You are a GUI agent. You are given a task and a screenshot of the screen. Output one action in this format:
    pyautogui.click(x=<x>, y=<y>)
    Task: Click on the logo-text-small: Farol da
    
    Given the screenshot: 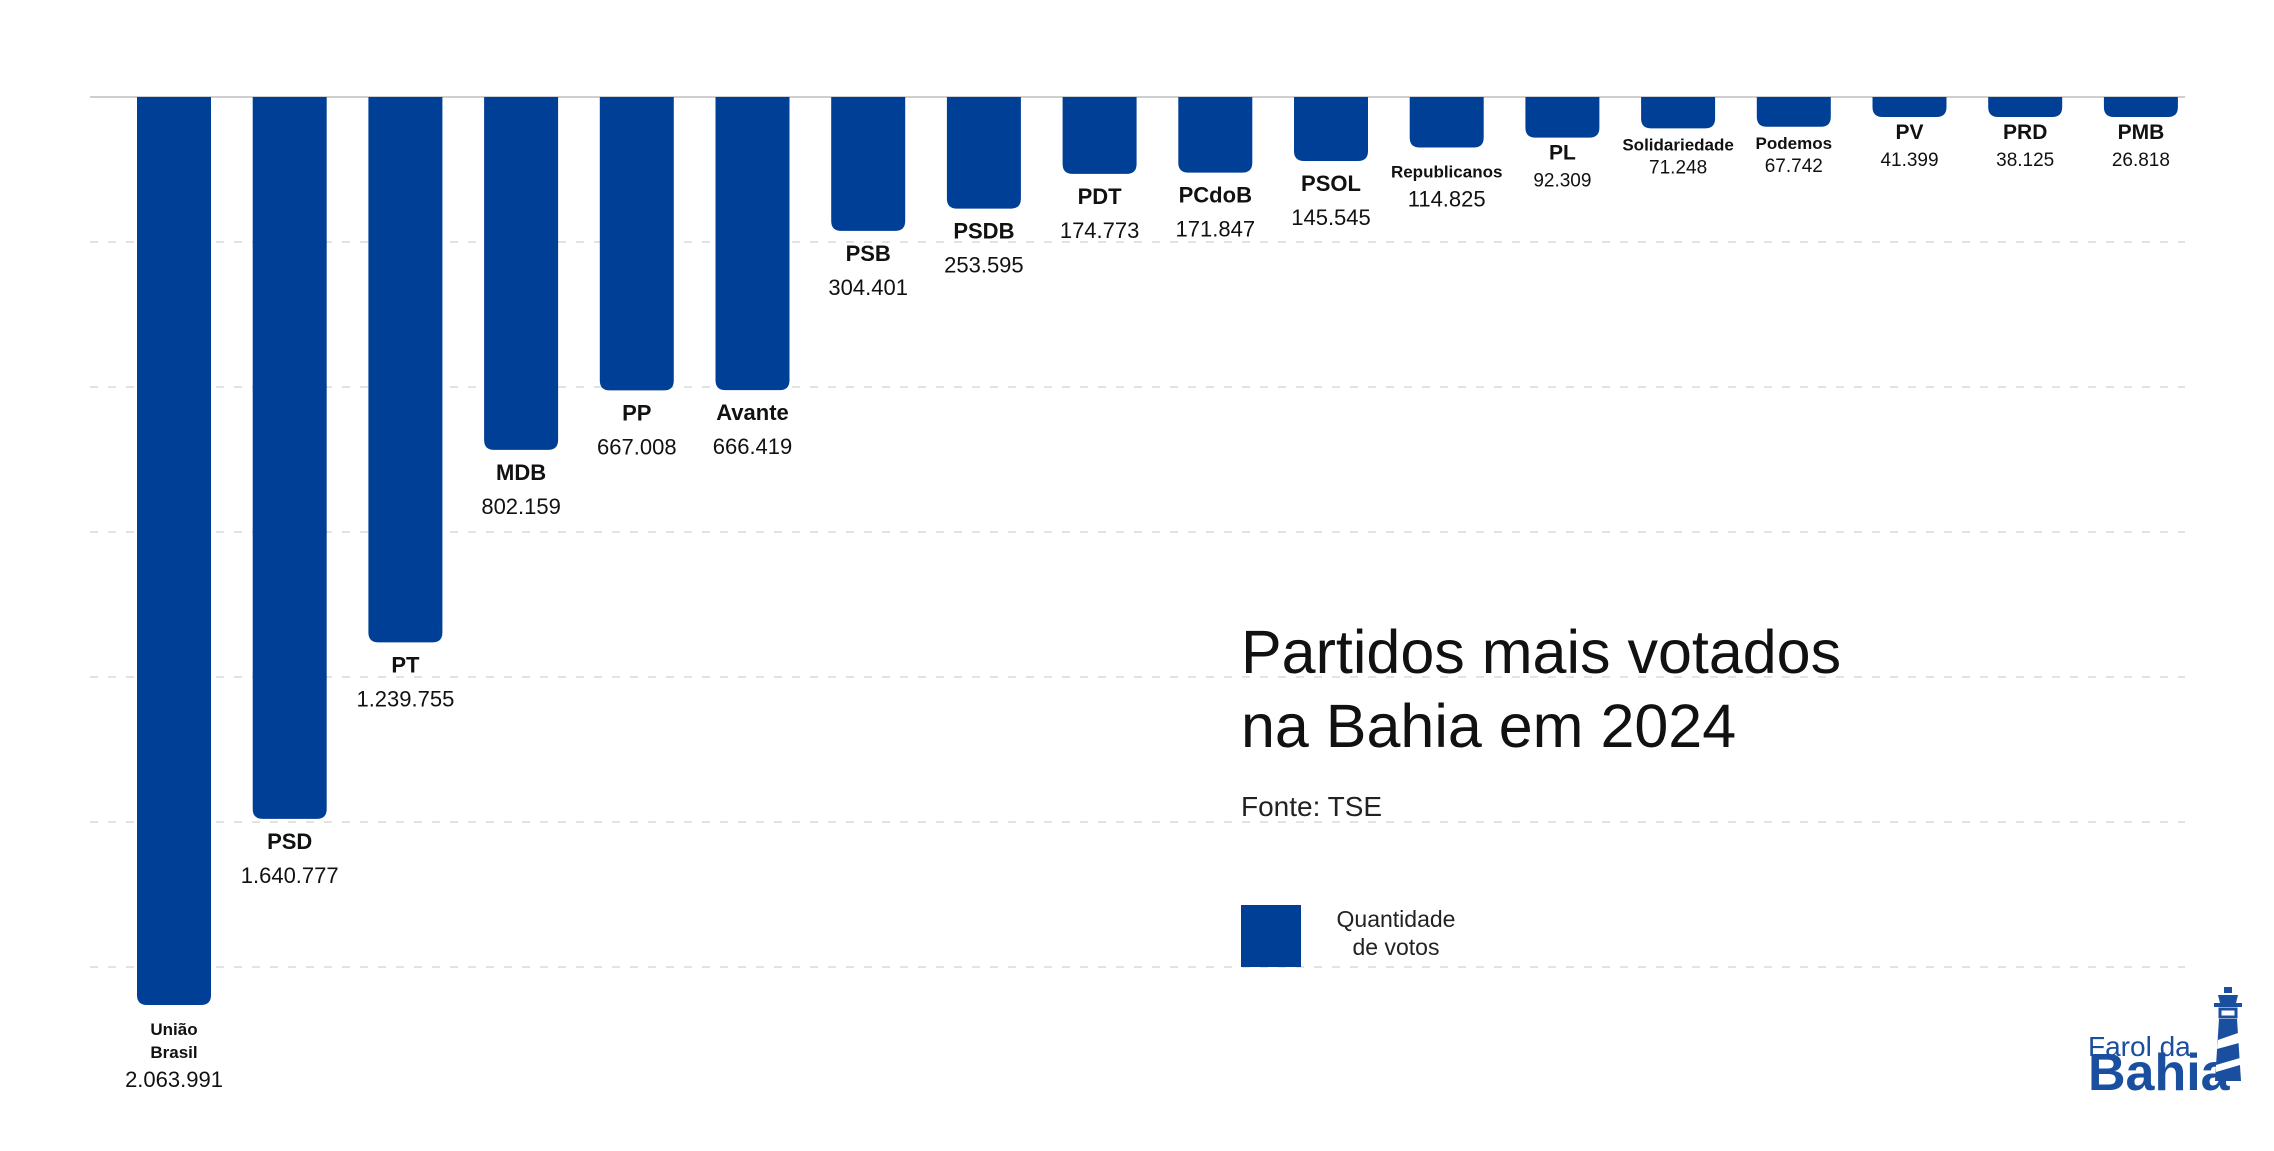 What is the action you would take?
    pyautogui.click(x=2139, y=1046)
    